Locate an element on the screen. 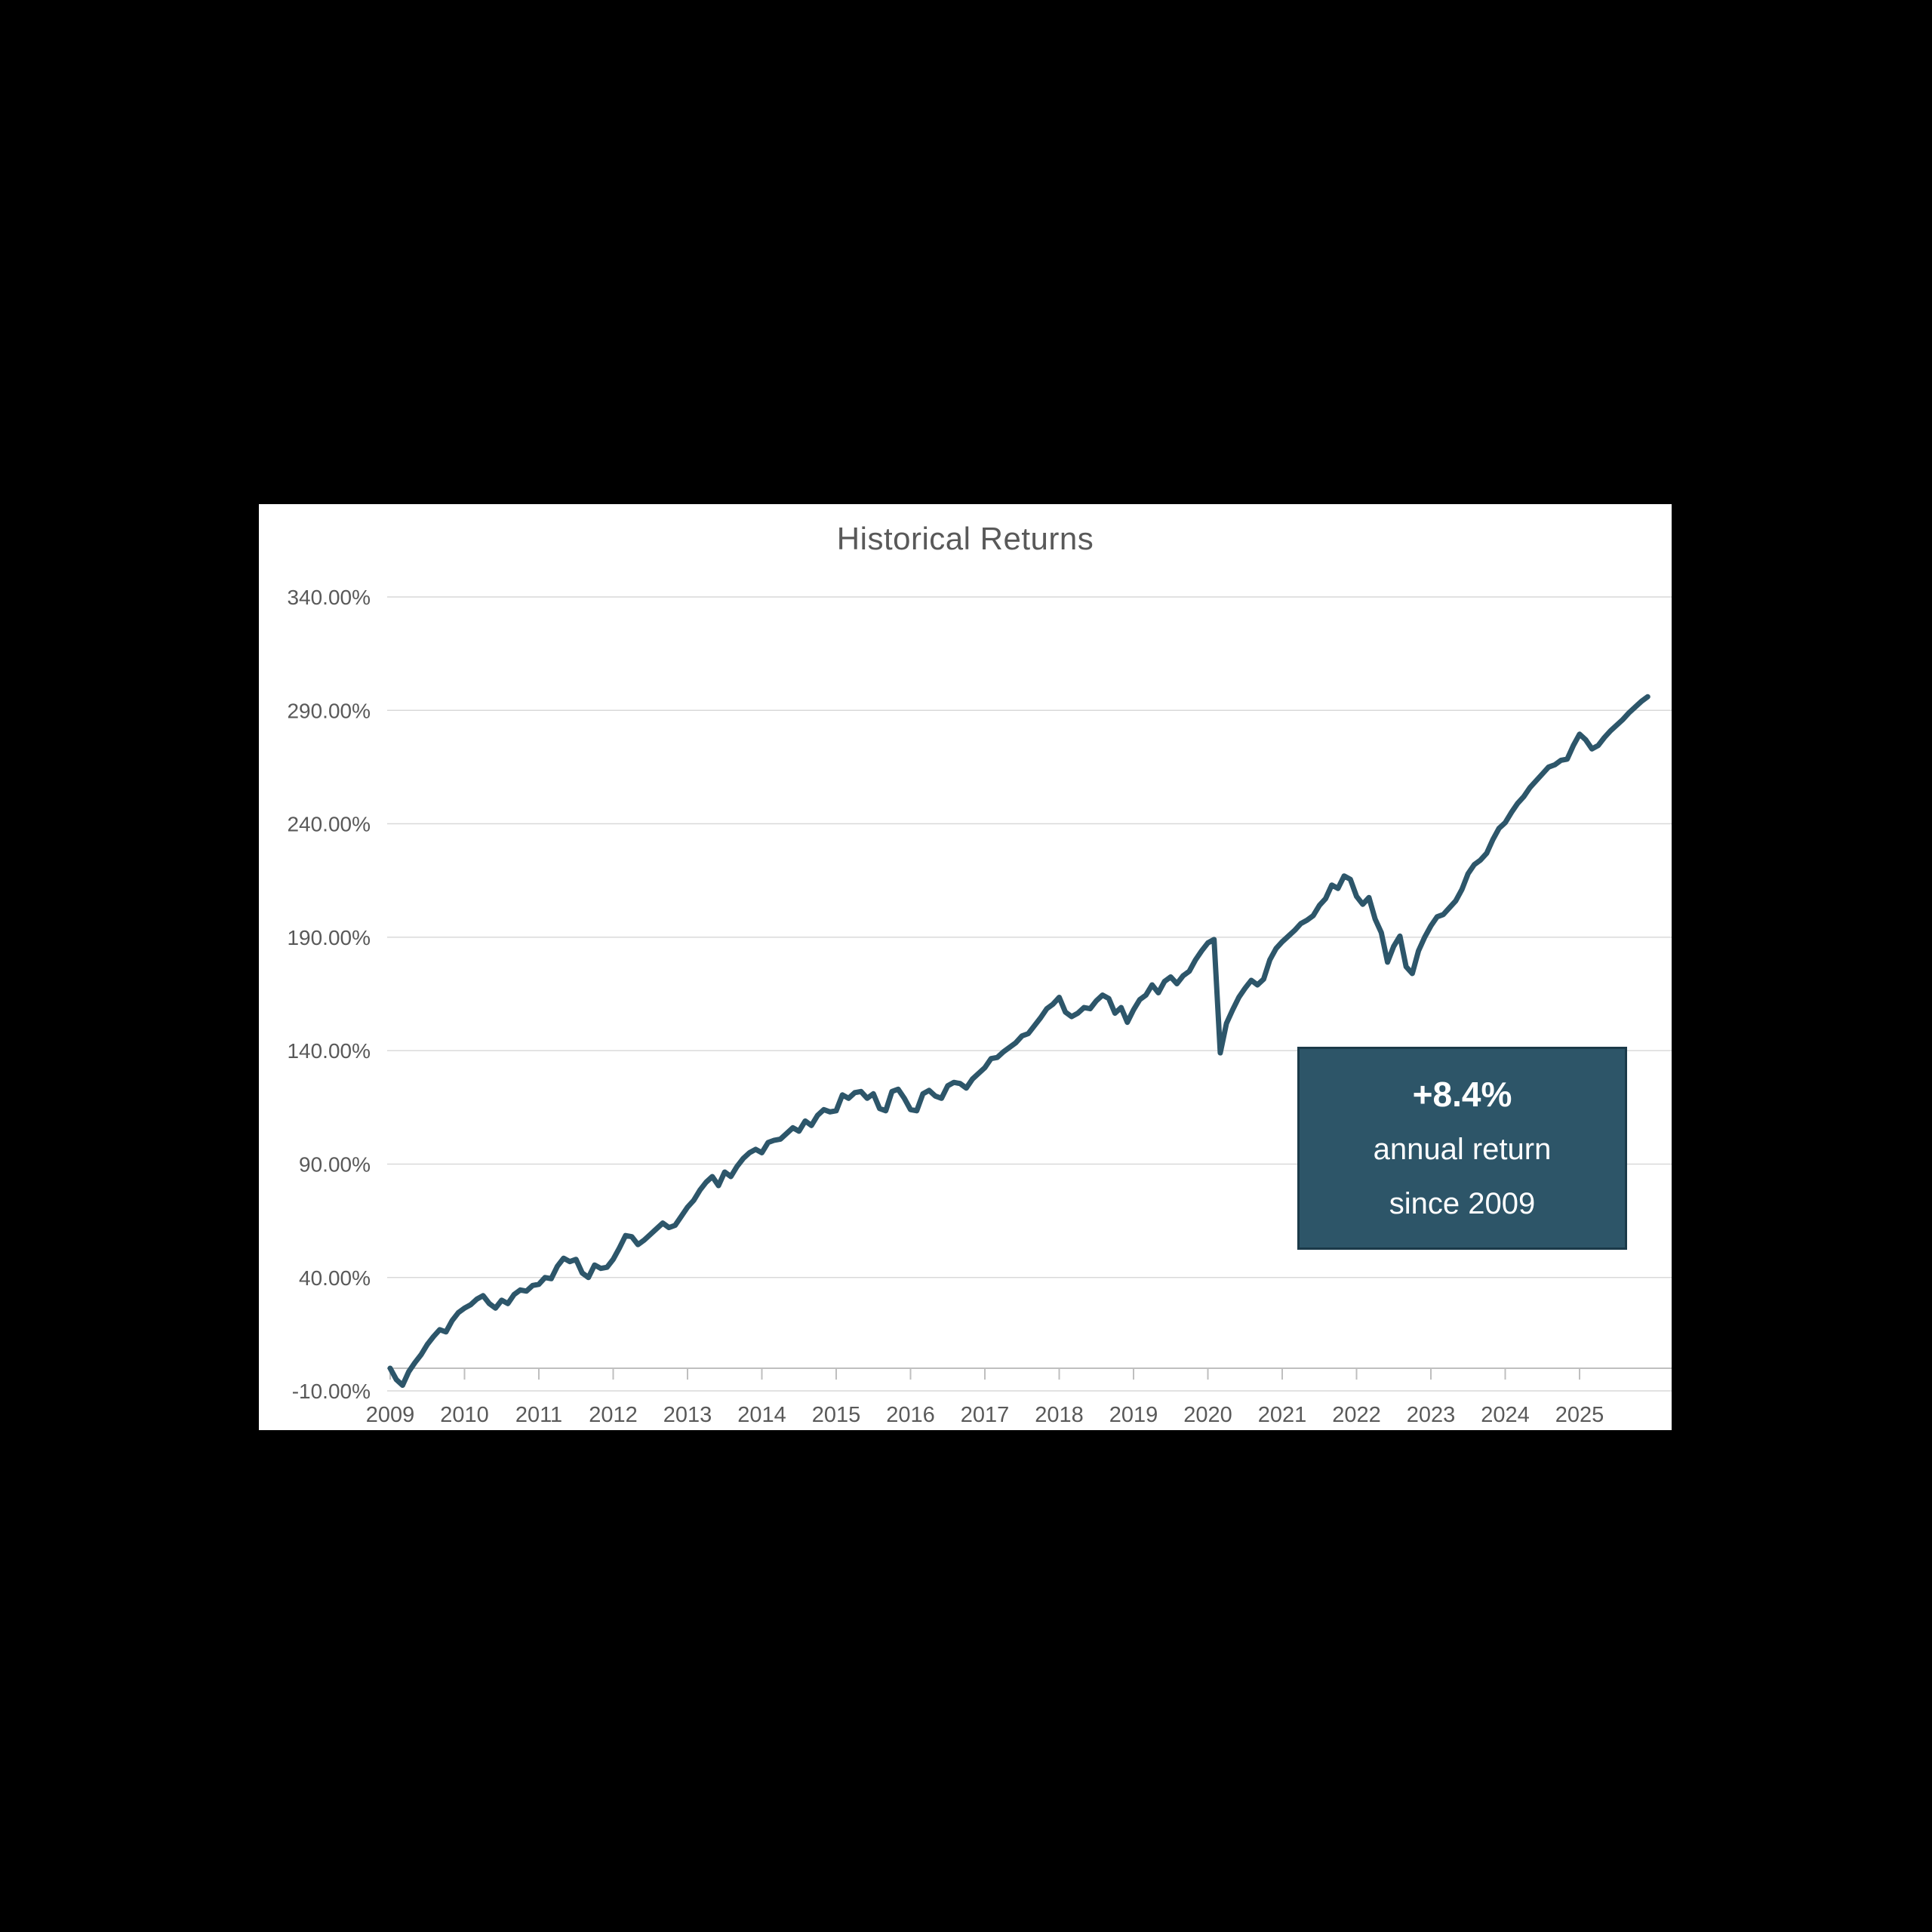 This screenshot has width=1932, height=1932. y-axis-tick-label: 90.00% is located at coordinates (335, 1164).